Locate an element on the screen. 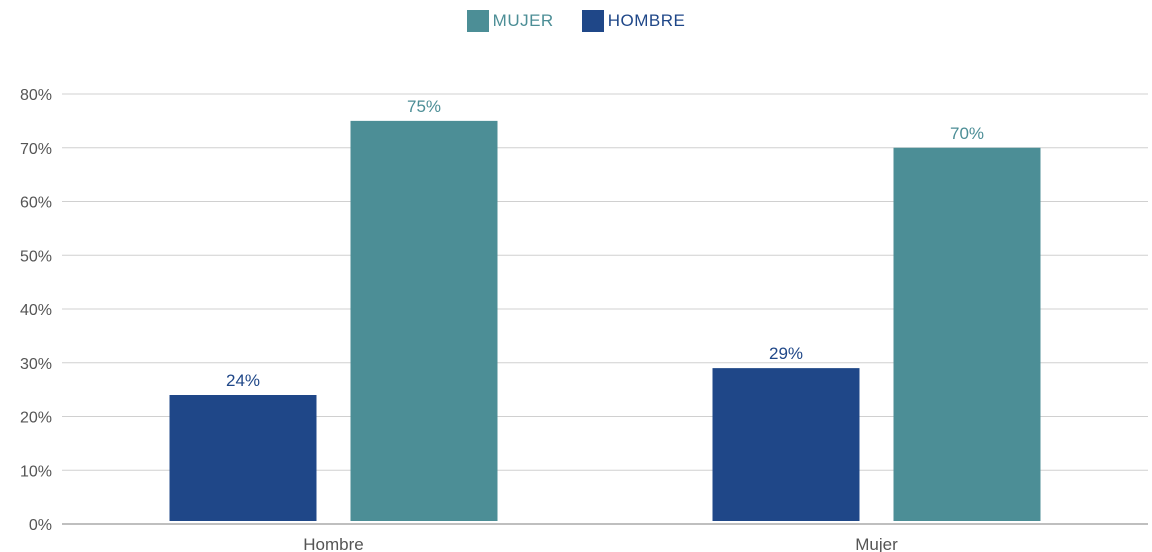 The image size is (1152, 552). bar-hombre-hombre is located at coordinates (243, 458).